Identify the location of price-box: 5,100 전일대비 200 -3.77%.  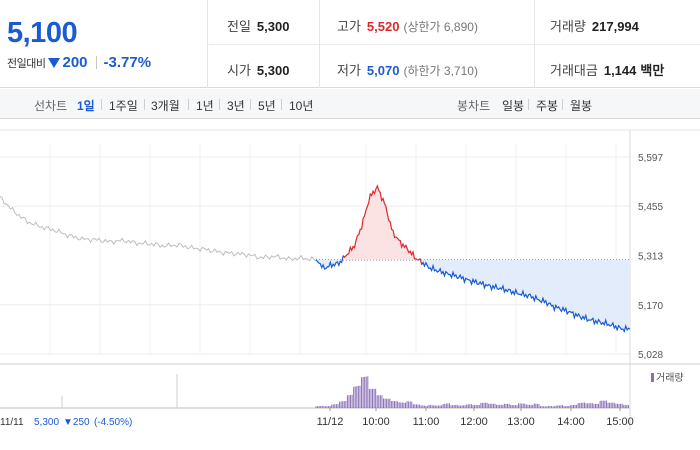
(104, 44).